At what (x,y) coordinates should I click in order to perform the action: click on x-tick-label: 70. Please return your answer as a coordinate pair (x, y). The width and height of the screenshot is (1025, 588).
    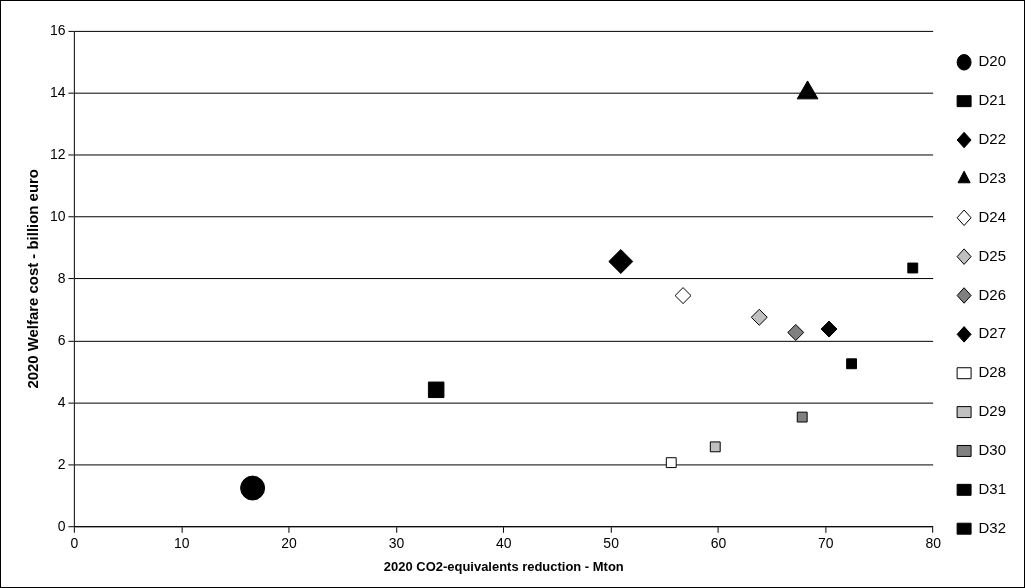
    Looking at the image, I should click on (826, 543).